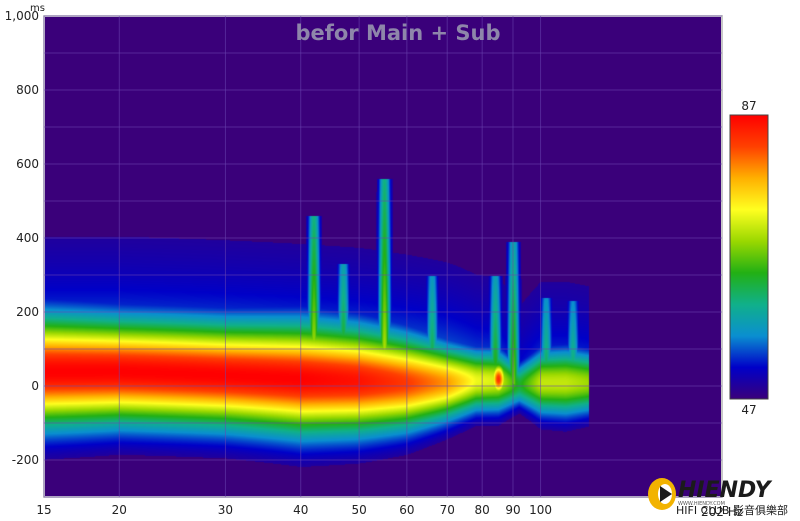 The height and width of the screenshot is (521, 800). What do you see at coordinates (358, 510) in the screenshot?
I see `x-tick-label: 50` at bounding box center [358, 510].